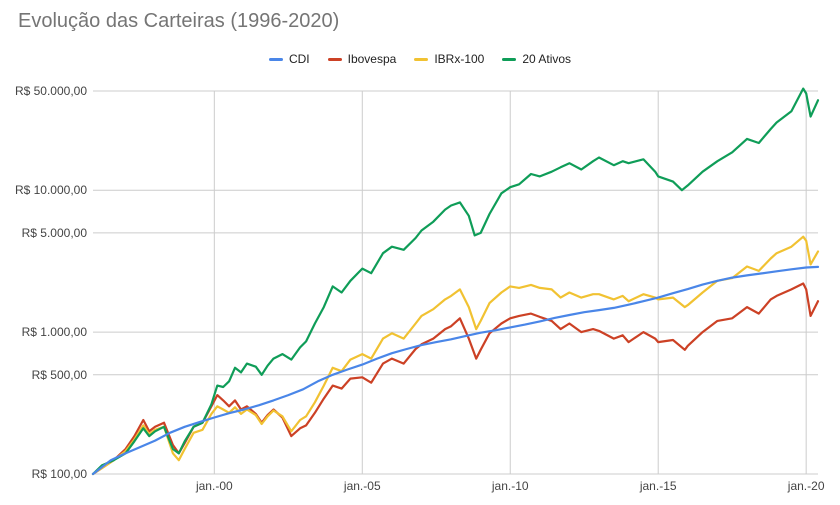 The height and width of the screenshot is (505, 840). What do you see at coordinates (60, 474) in the screenshot?
I see `y-tick-label-100: R$ 100,00` at bounding box center [60, 474].